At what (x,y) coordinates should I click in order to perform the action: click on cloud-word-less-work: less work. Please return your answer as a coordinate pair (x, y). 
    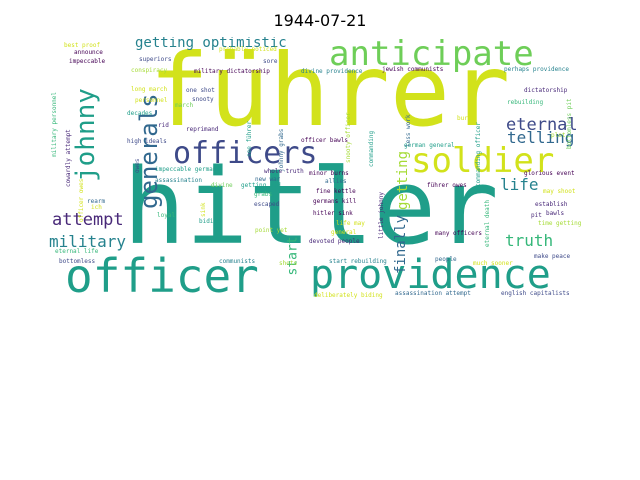
    Looking at the image, I should click on (408, 130).